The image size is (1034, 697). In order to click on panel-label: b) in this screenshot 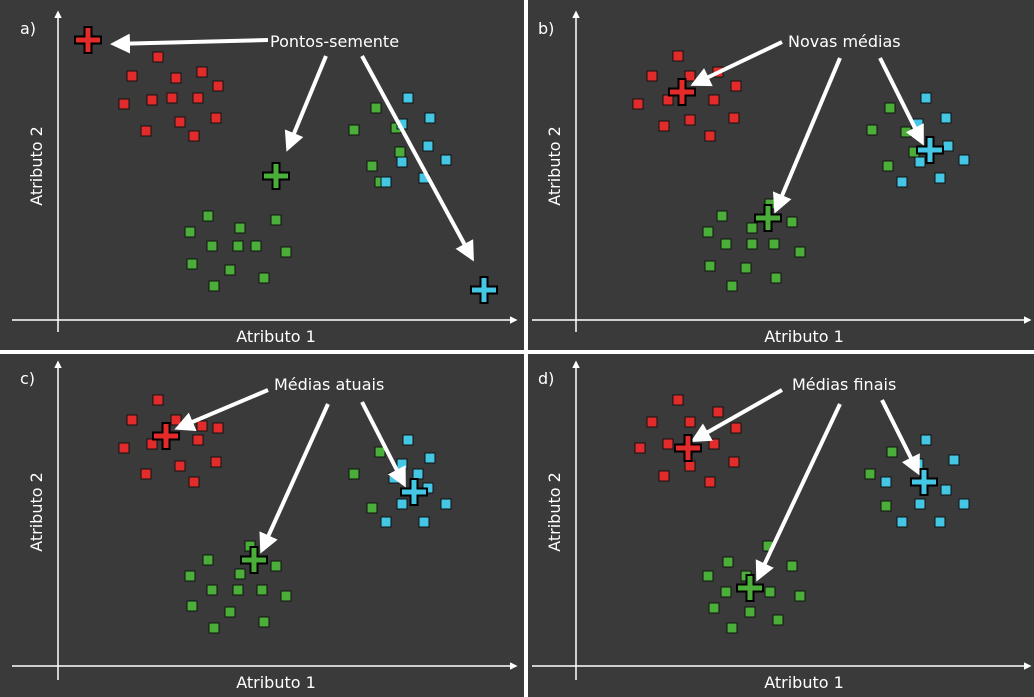, I will do `click(546, 28)`.